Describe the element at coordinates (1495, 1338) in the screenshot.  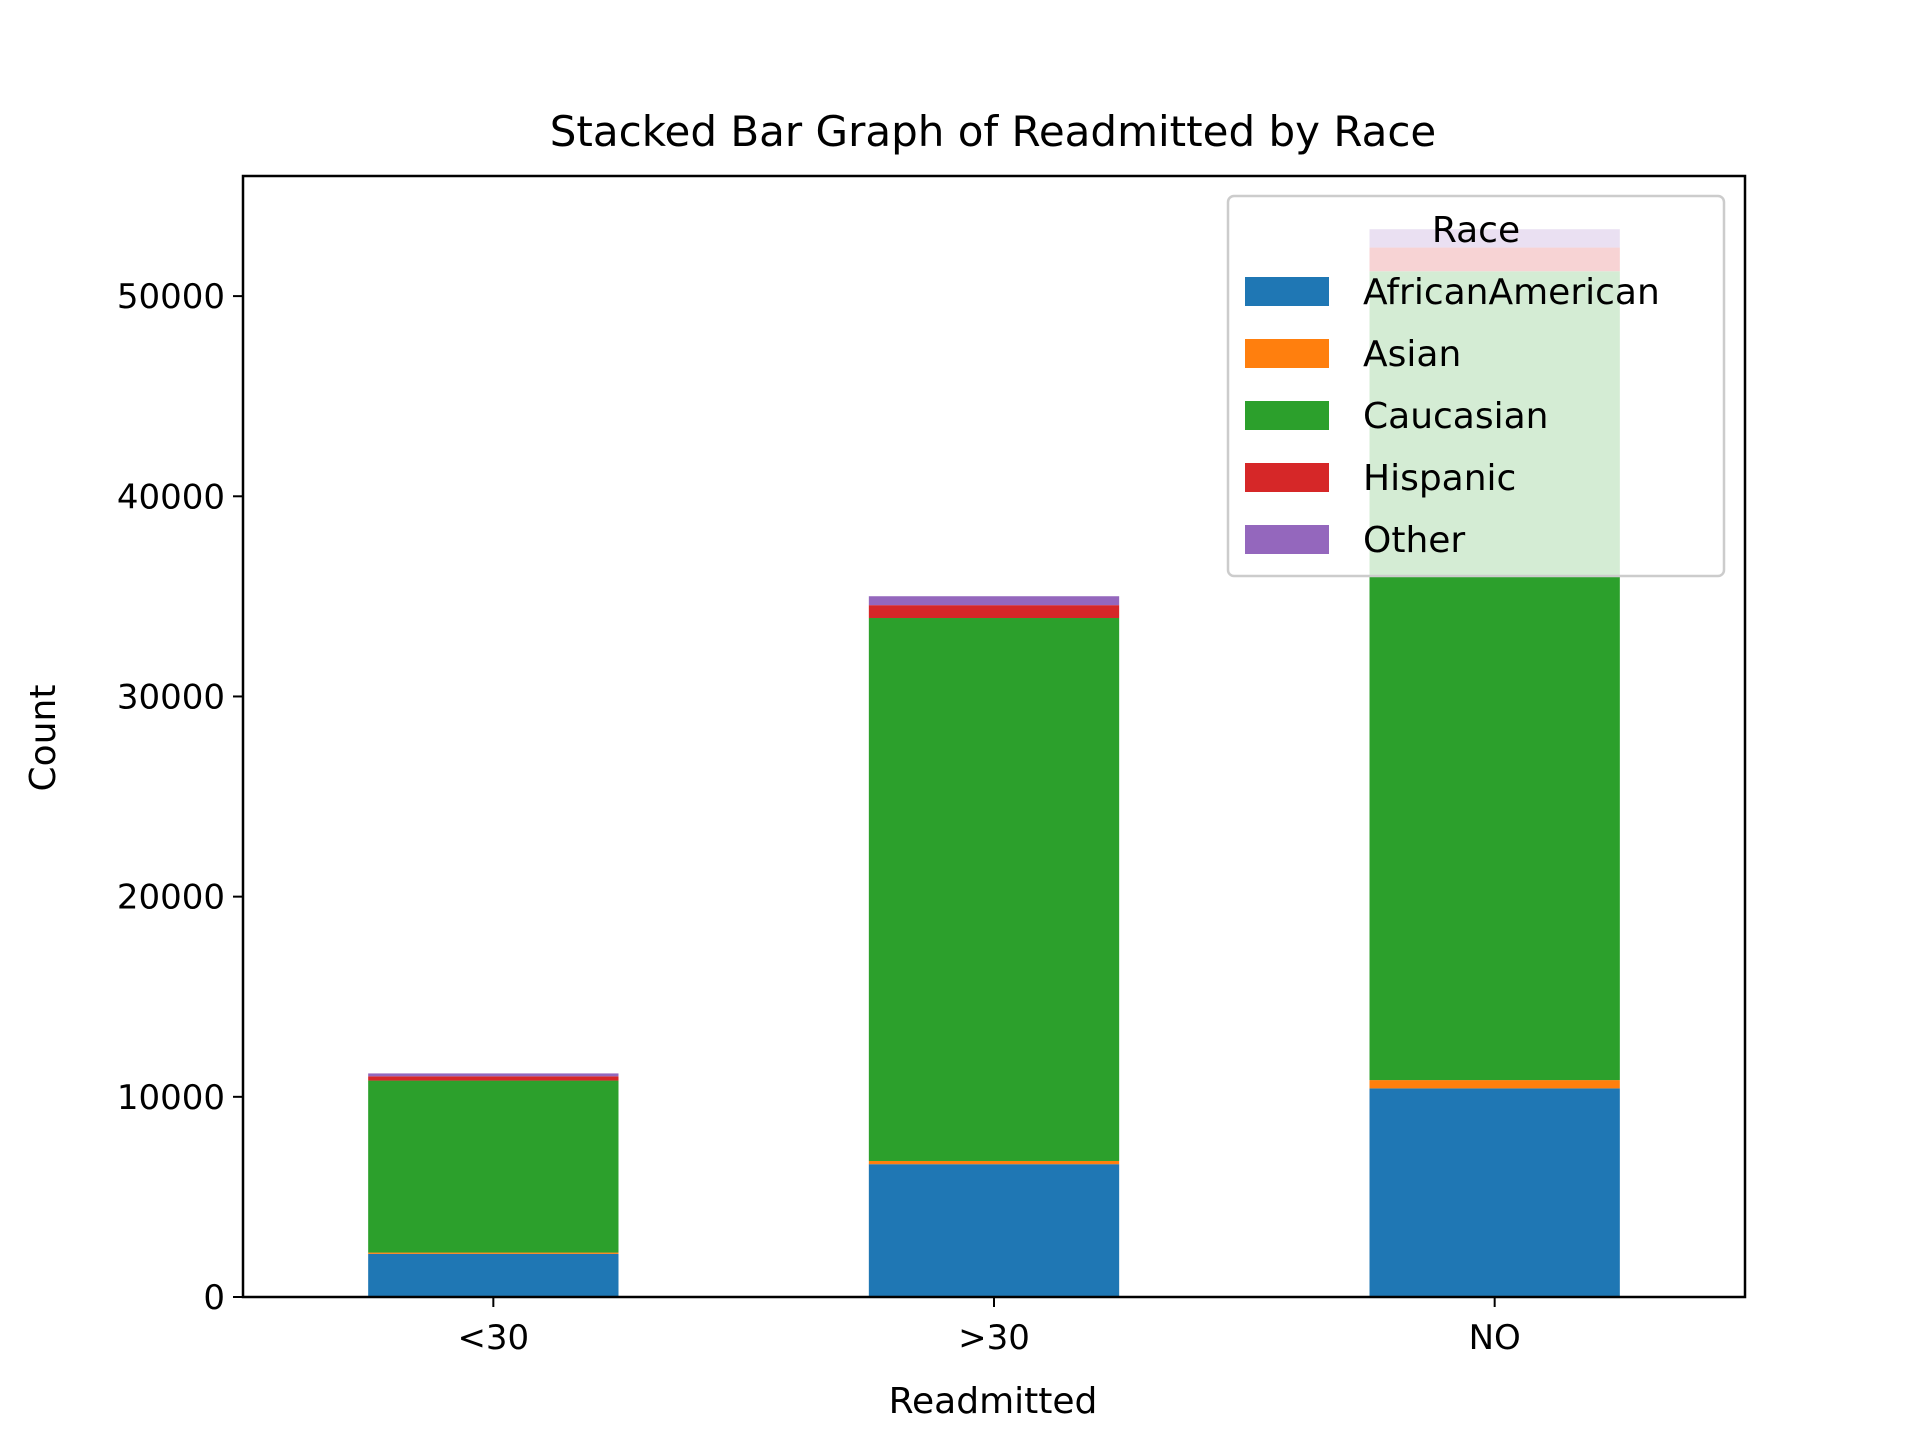
I see `x-tick-label: NO` at that location.